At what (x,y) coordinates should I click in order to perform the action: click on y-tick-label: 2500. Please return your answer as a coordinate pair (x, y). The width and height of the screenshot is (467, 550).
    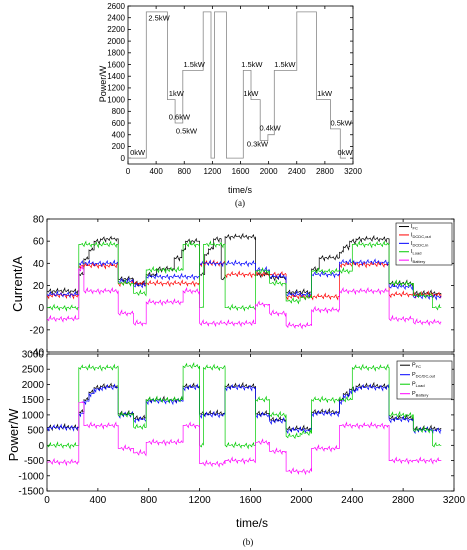
    Looking at the image, I should click on (33, 370).